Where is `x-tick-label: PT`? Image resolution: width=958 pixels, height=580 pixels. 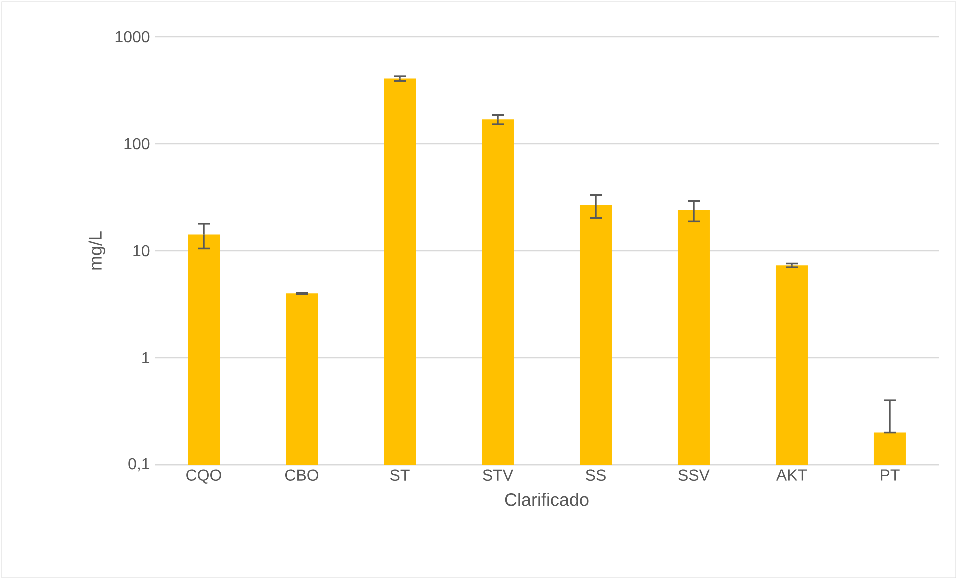
x-tick-label: PT is located at coordinates (890, 475).